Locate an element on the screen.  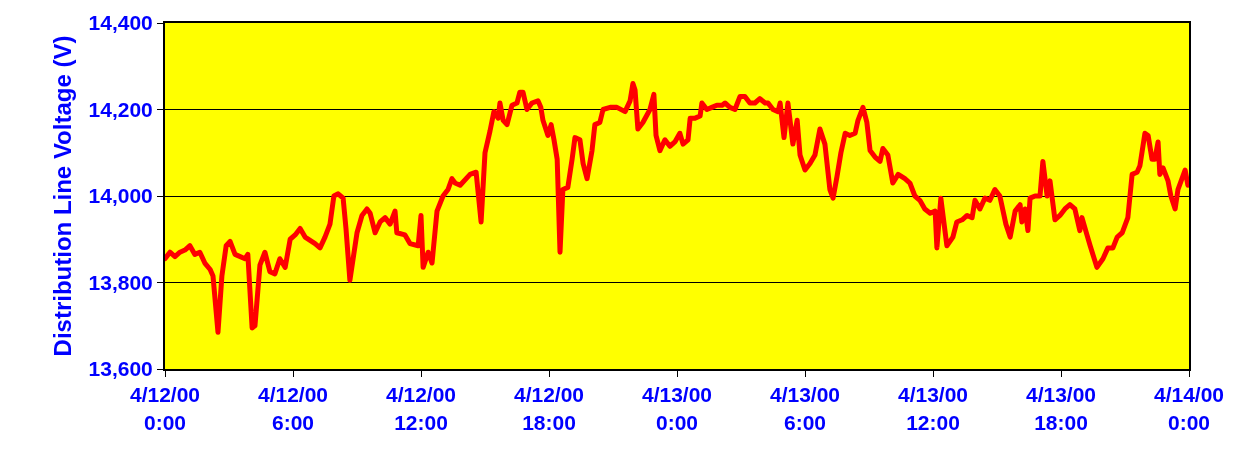
x-tick-label: 4/13/00 18:00 is located at coordinates (1061, 408).